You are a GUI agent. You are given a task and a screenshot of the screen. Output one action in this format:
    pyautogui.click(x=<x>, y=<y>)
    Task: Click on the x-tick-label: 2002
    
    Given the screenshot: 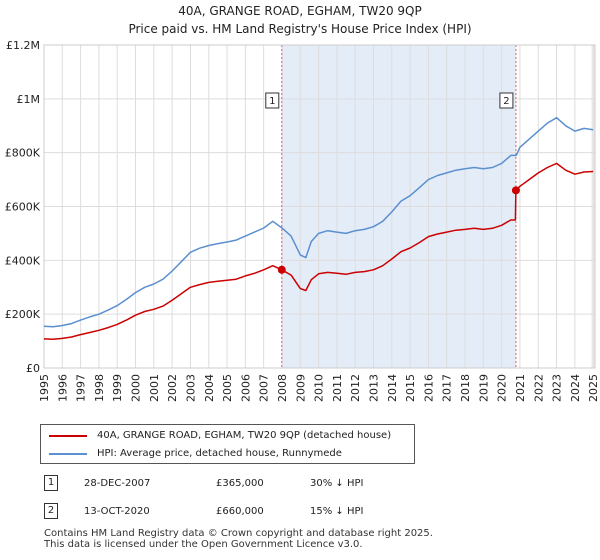 What is the action you would take?
    pyautogui.click(x=172, y=388)
    